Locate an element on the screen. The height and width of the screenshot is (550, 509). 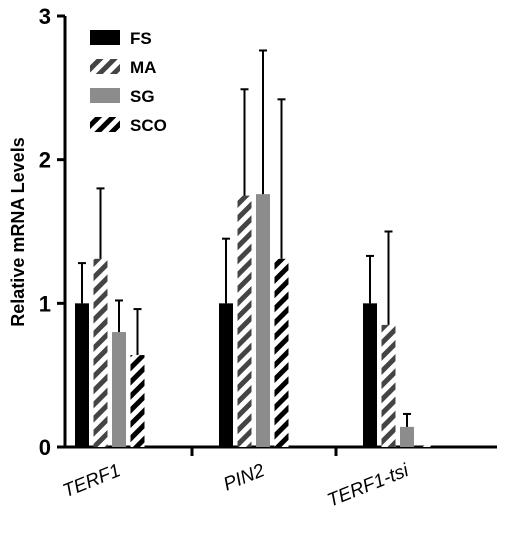
x-category-label: TERF1-tsi is located at coordinates (368, 486).